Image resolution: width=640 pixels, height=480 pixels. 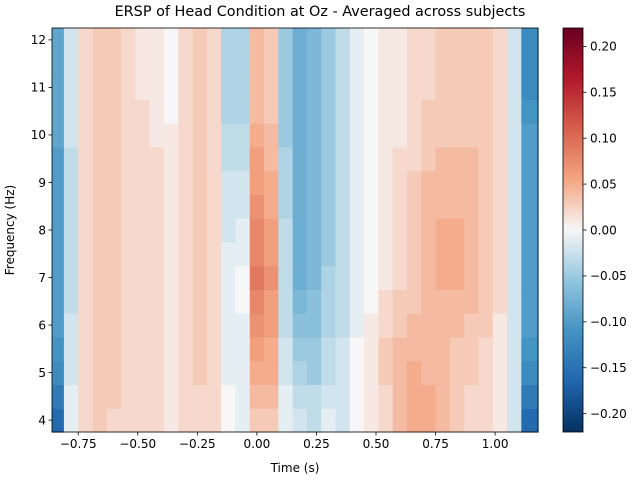 I want to click on x-tick-label: −0.75, so click(x=78, y=444).